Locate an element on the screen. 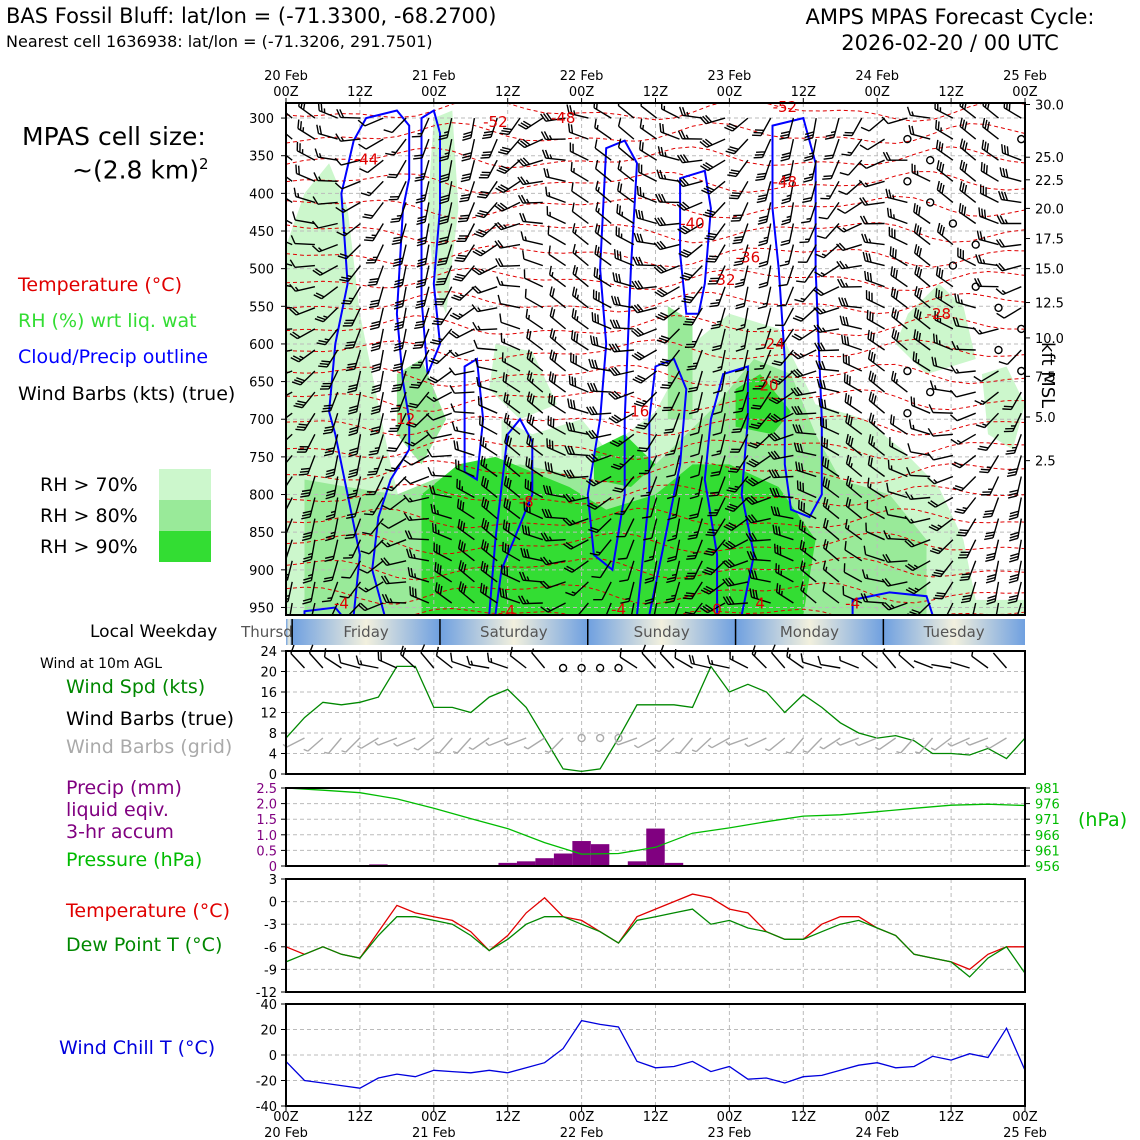 This screenshot has height=1140, width=1140. xsec-barb-659-staff is located at coordinates (899, 343).